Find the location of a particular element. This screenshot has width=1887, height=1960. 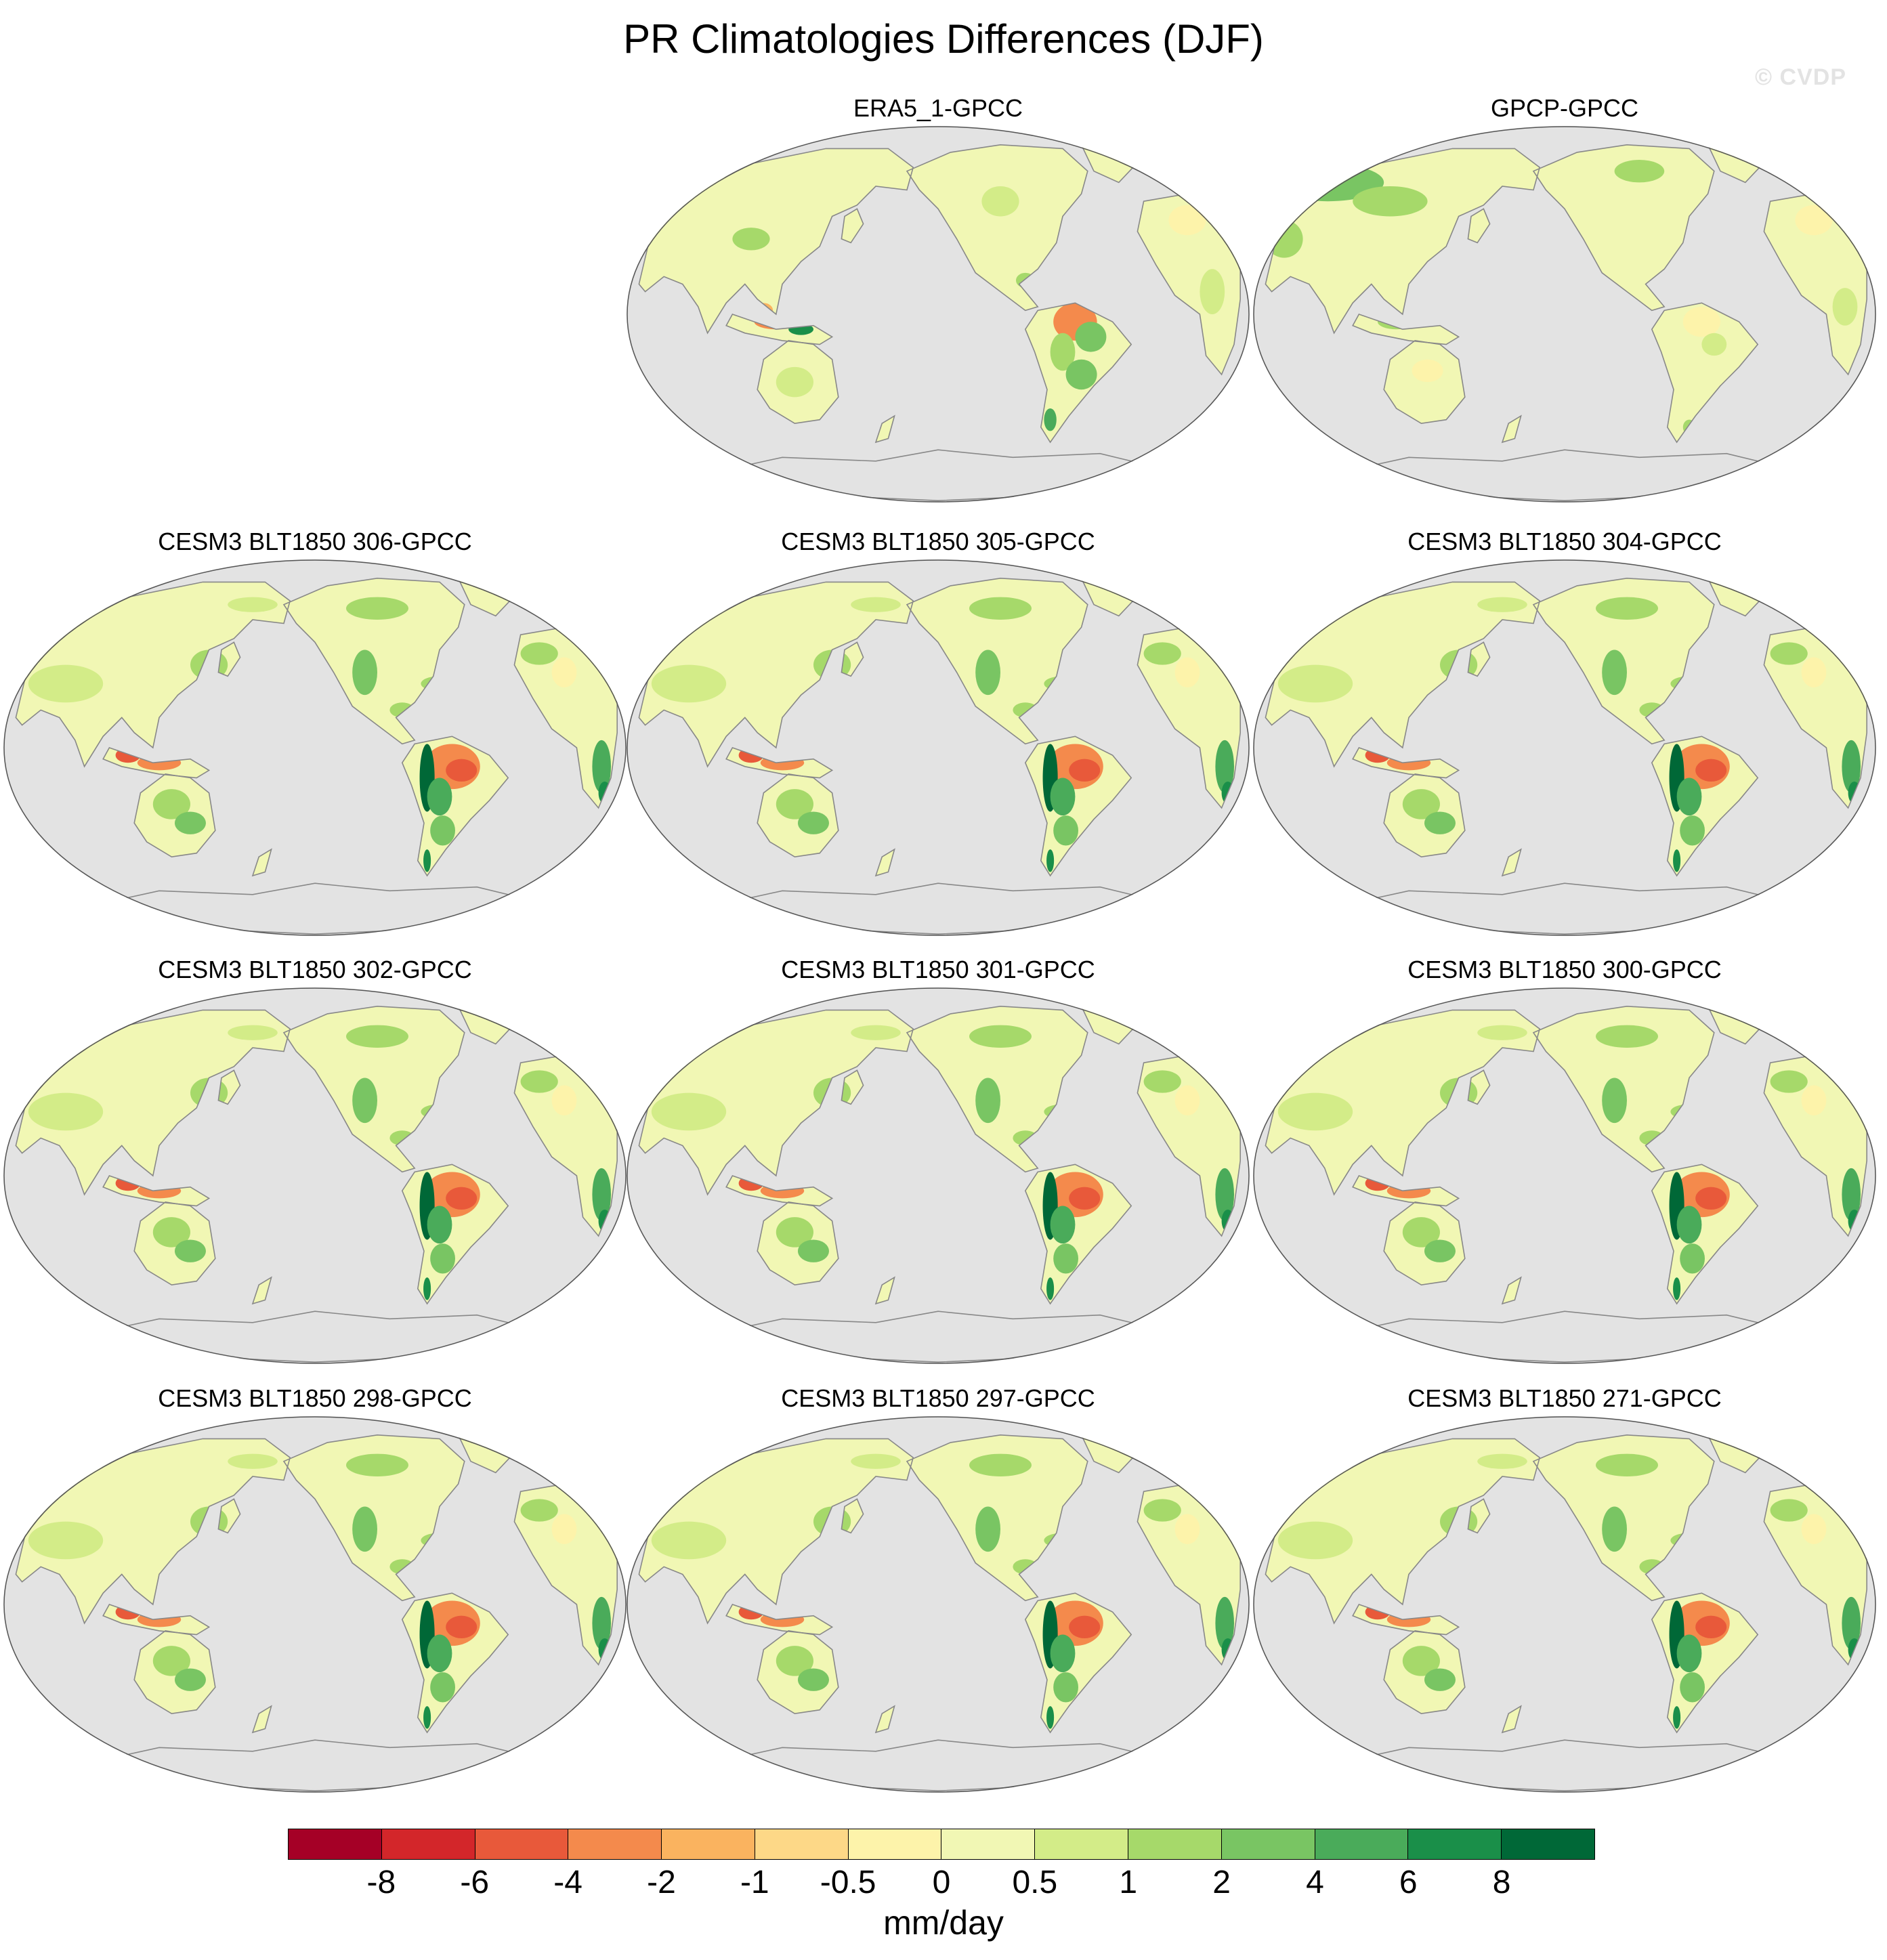

map-panel: CESM3 BLT1850 300-GPCC is located at coordinates (1565, 1160).